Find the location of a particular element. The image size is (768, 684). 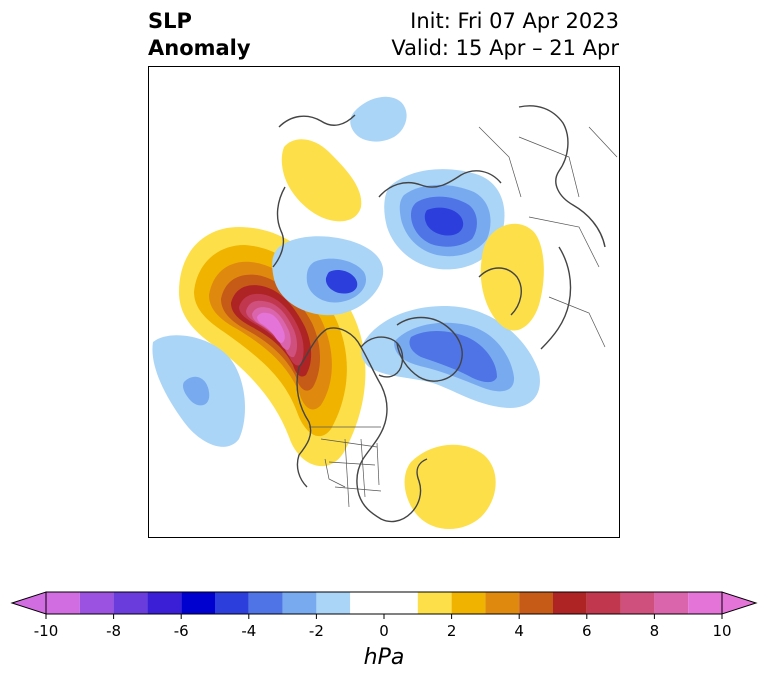

anomaly-northern-europe-high is located at coordinates (321, 180).